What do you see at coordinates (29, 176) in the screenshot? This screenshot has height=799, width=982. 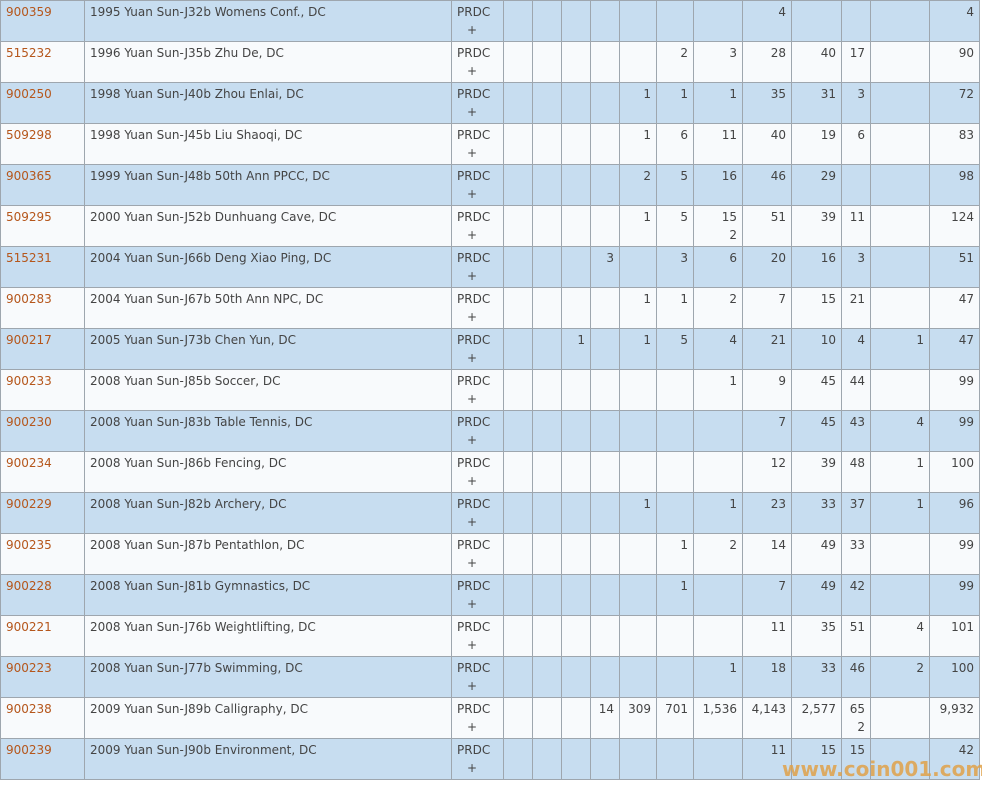 I see `cert-id-link: 900365` at bounding box center [29, 176].